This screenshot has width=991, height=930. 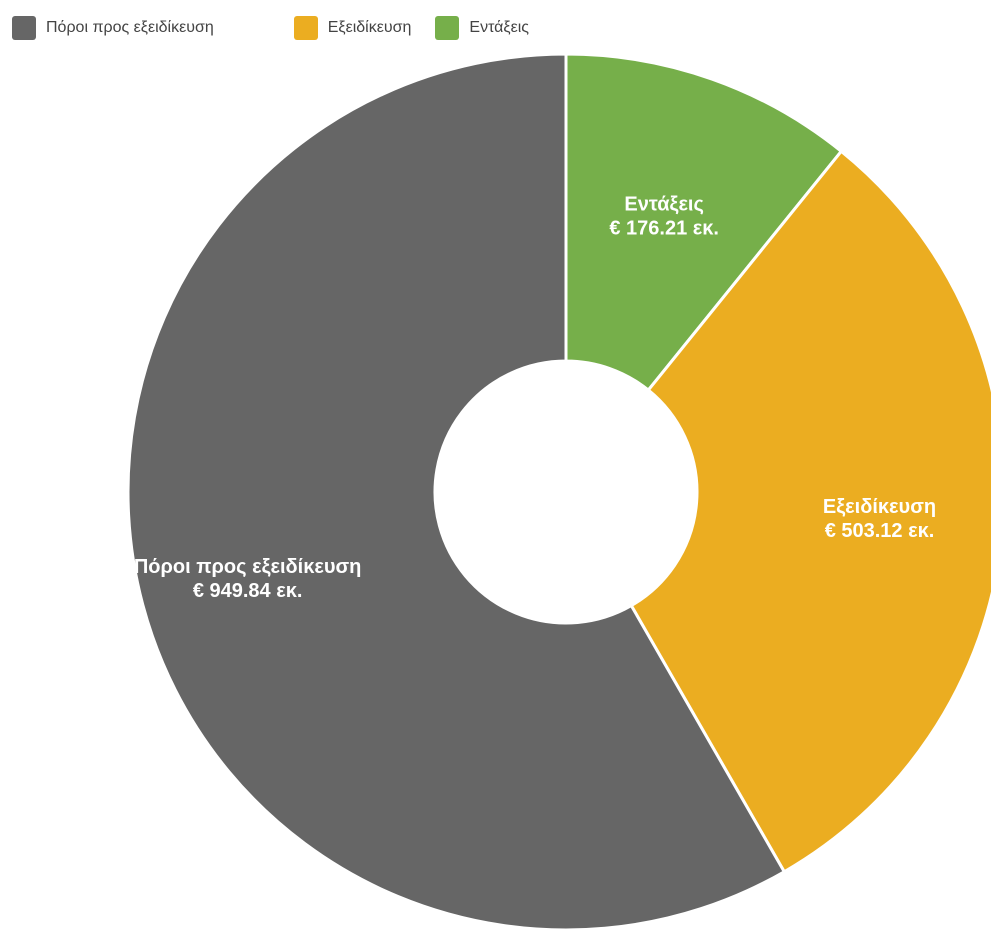 I want to click on slice-label-name-poroi: Πόροι προς εξειδίκευση, so click(x=248, y=567).